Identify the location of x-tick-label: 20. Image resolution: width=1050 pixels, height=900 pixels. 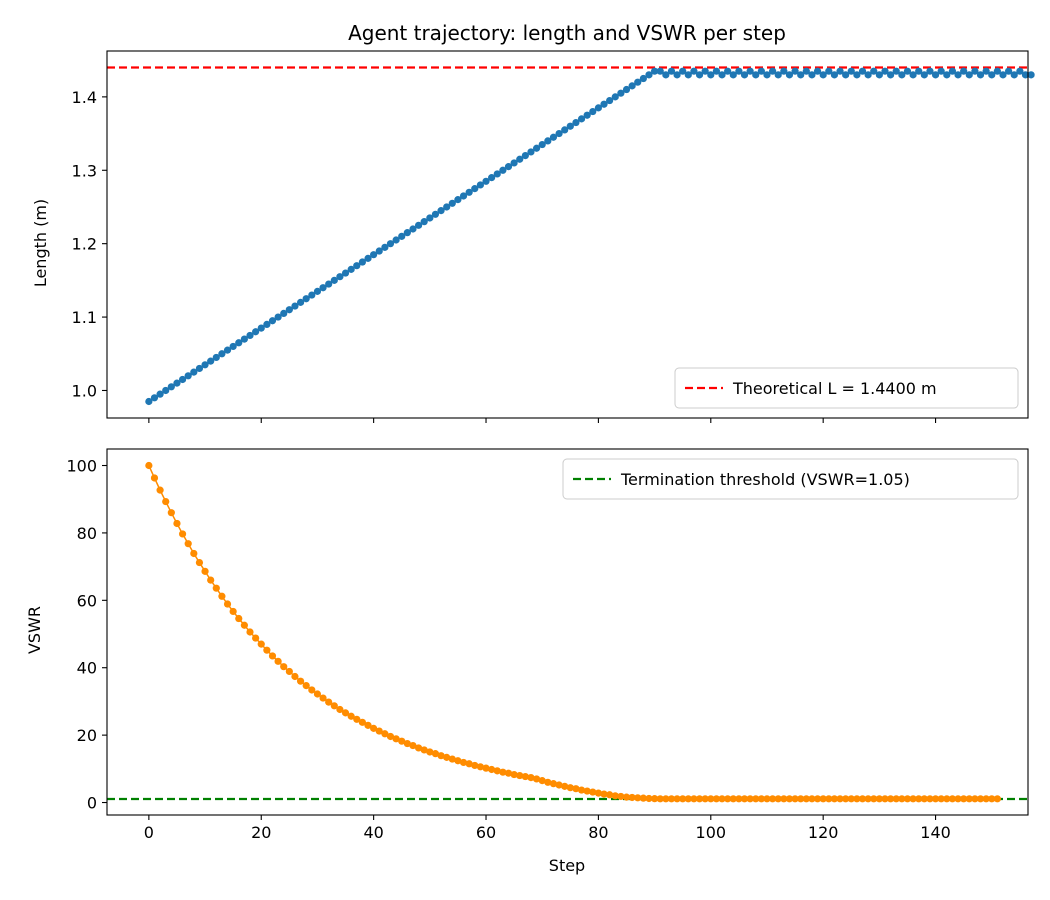
(261, 832).